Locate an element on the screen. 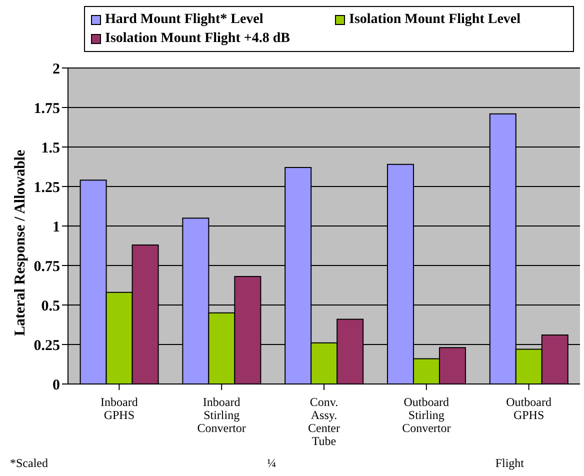  y-tick-label: 2 is located at coordinates (56, 69).